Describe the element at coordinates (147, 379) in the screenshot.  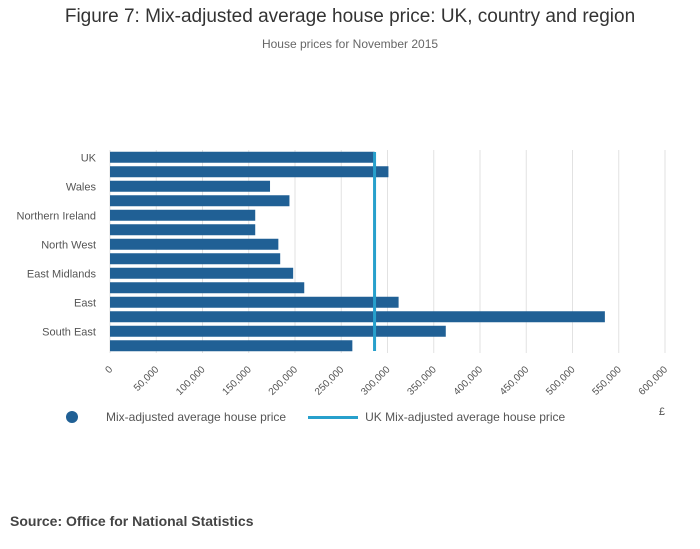
I see `x-tick-label: 50,000` at that location.